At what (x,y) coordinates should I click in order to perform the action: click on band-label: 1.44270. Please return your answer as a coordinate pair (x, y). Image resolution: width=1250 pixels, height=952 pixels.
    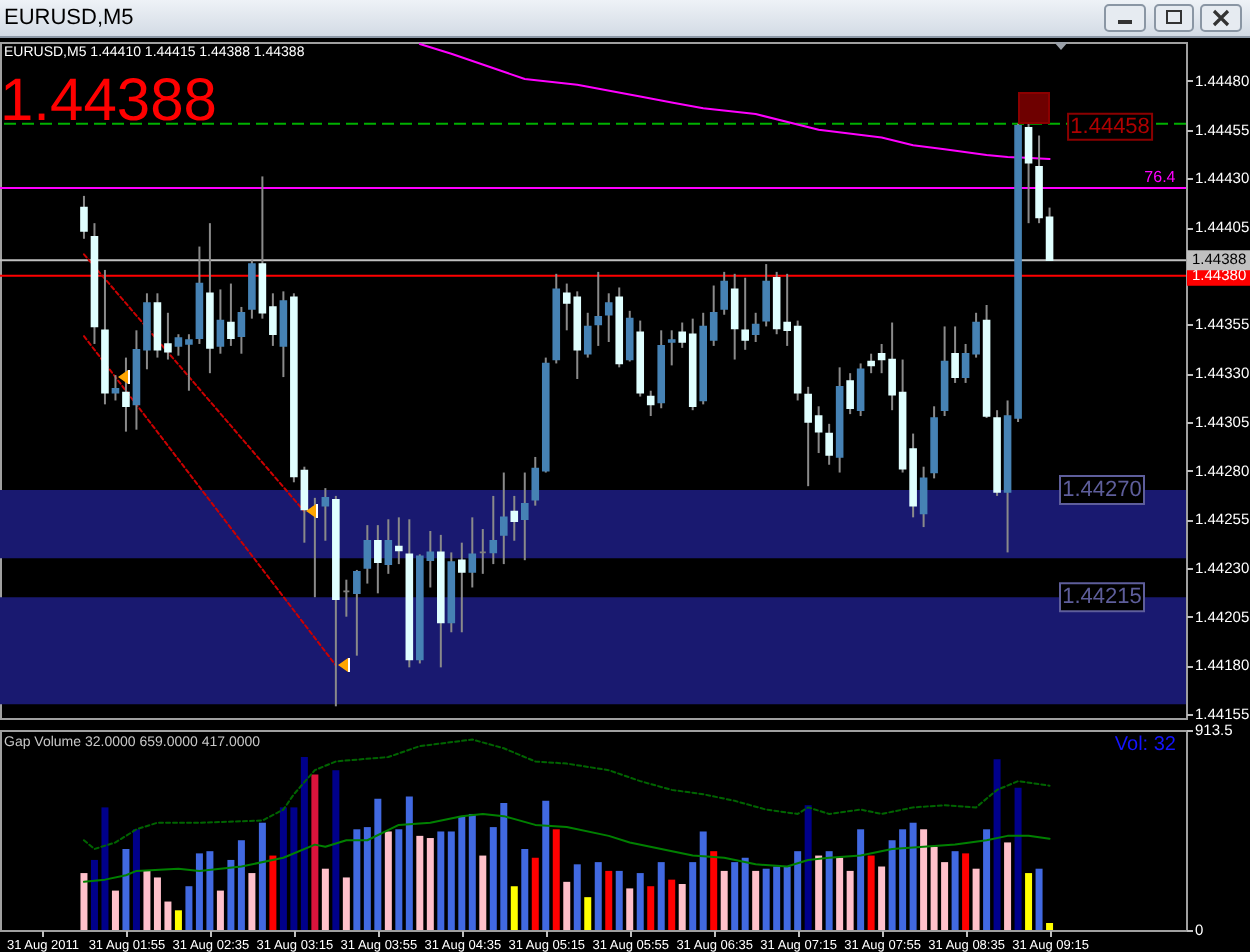
    Looking at the image, I should click on (1102, 490).